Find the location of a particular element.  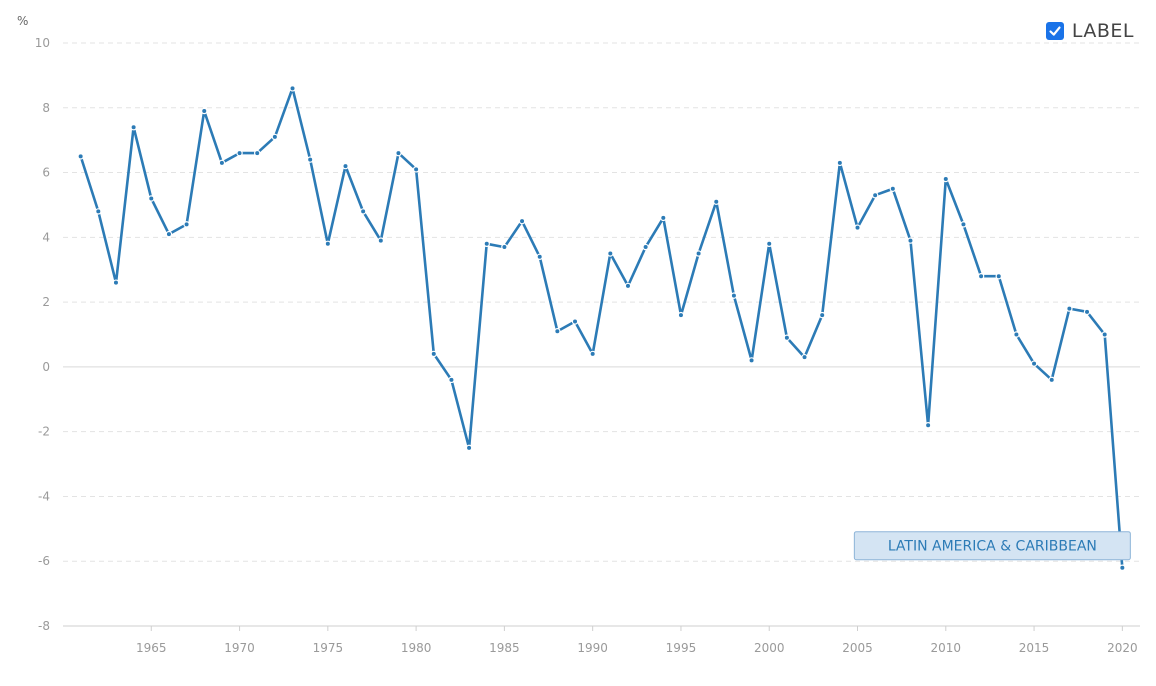

x-tick-label: 1985 is located at coordinates (504, 648).